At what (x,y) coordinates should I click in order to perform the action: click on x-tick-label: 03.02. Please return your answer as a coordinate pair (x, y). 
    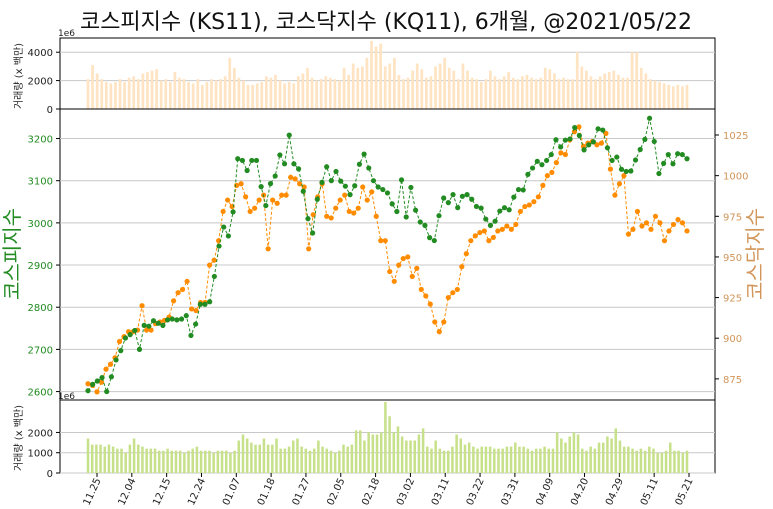
    Looking at the image, I should click on (406, 492).